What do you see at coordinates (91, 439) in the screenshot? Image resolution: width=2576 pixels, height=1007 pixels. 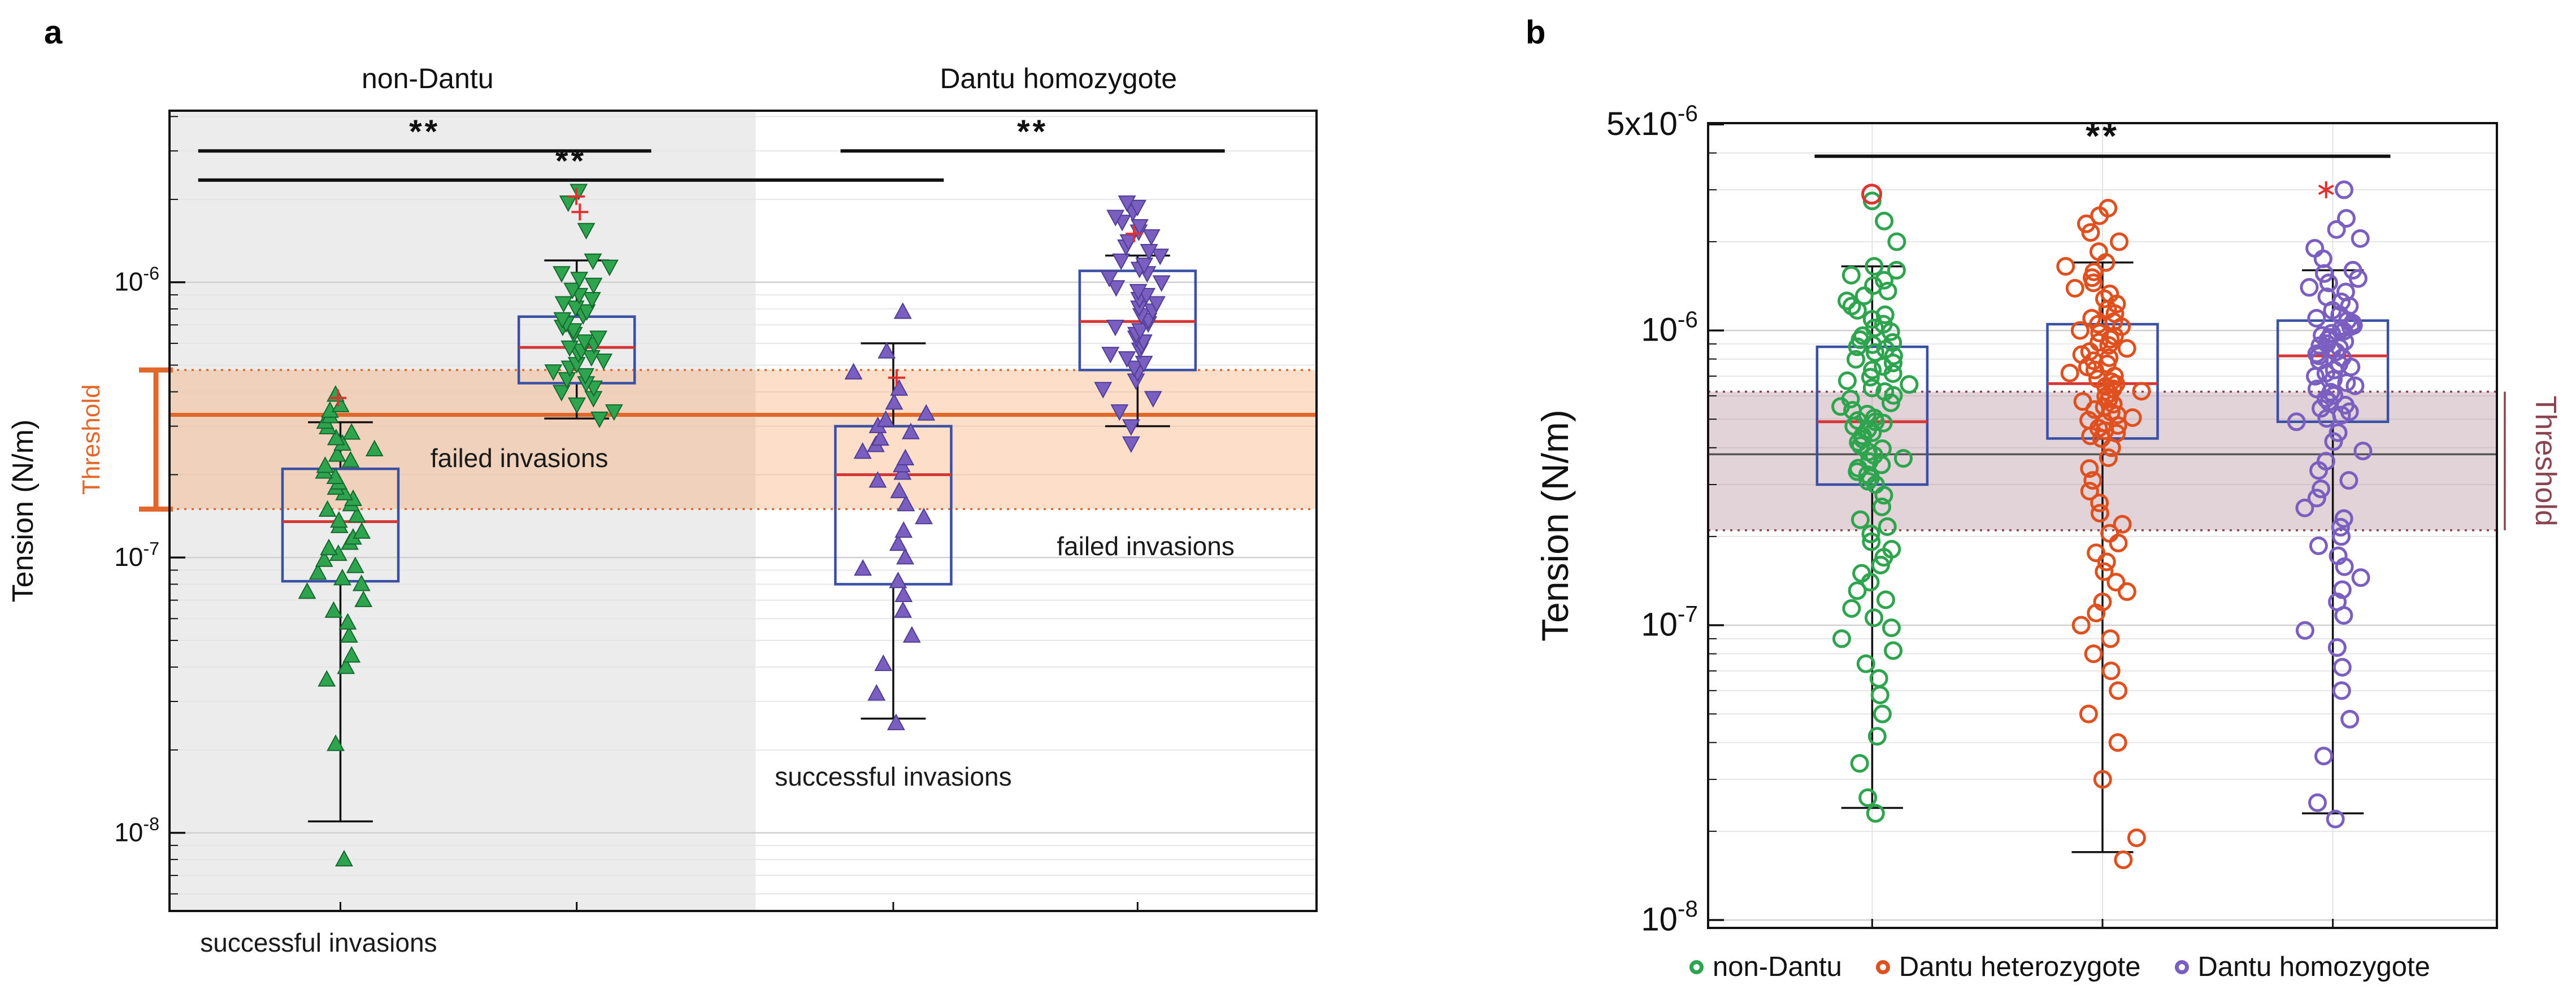 I see `threshold-label: Threshold` at bounding box center [91, 439].